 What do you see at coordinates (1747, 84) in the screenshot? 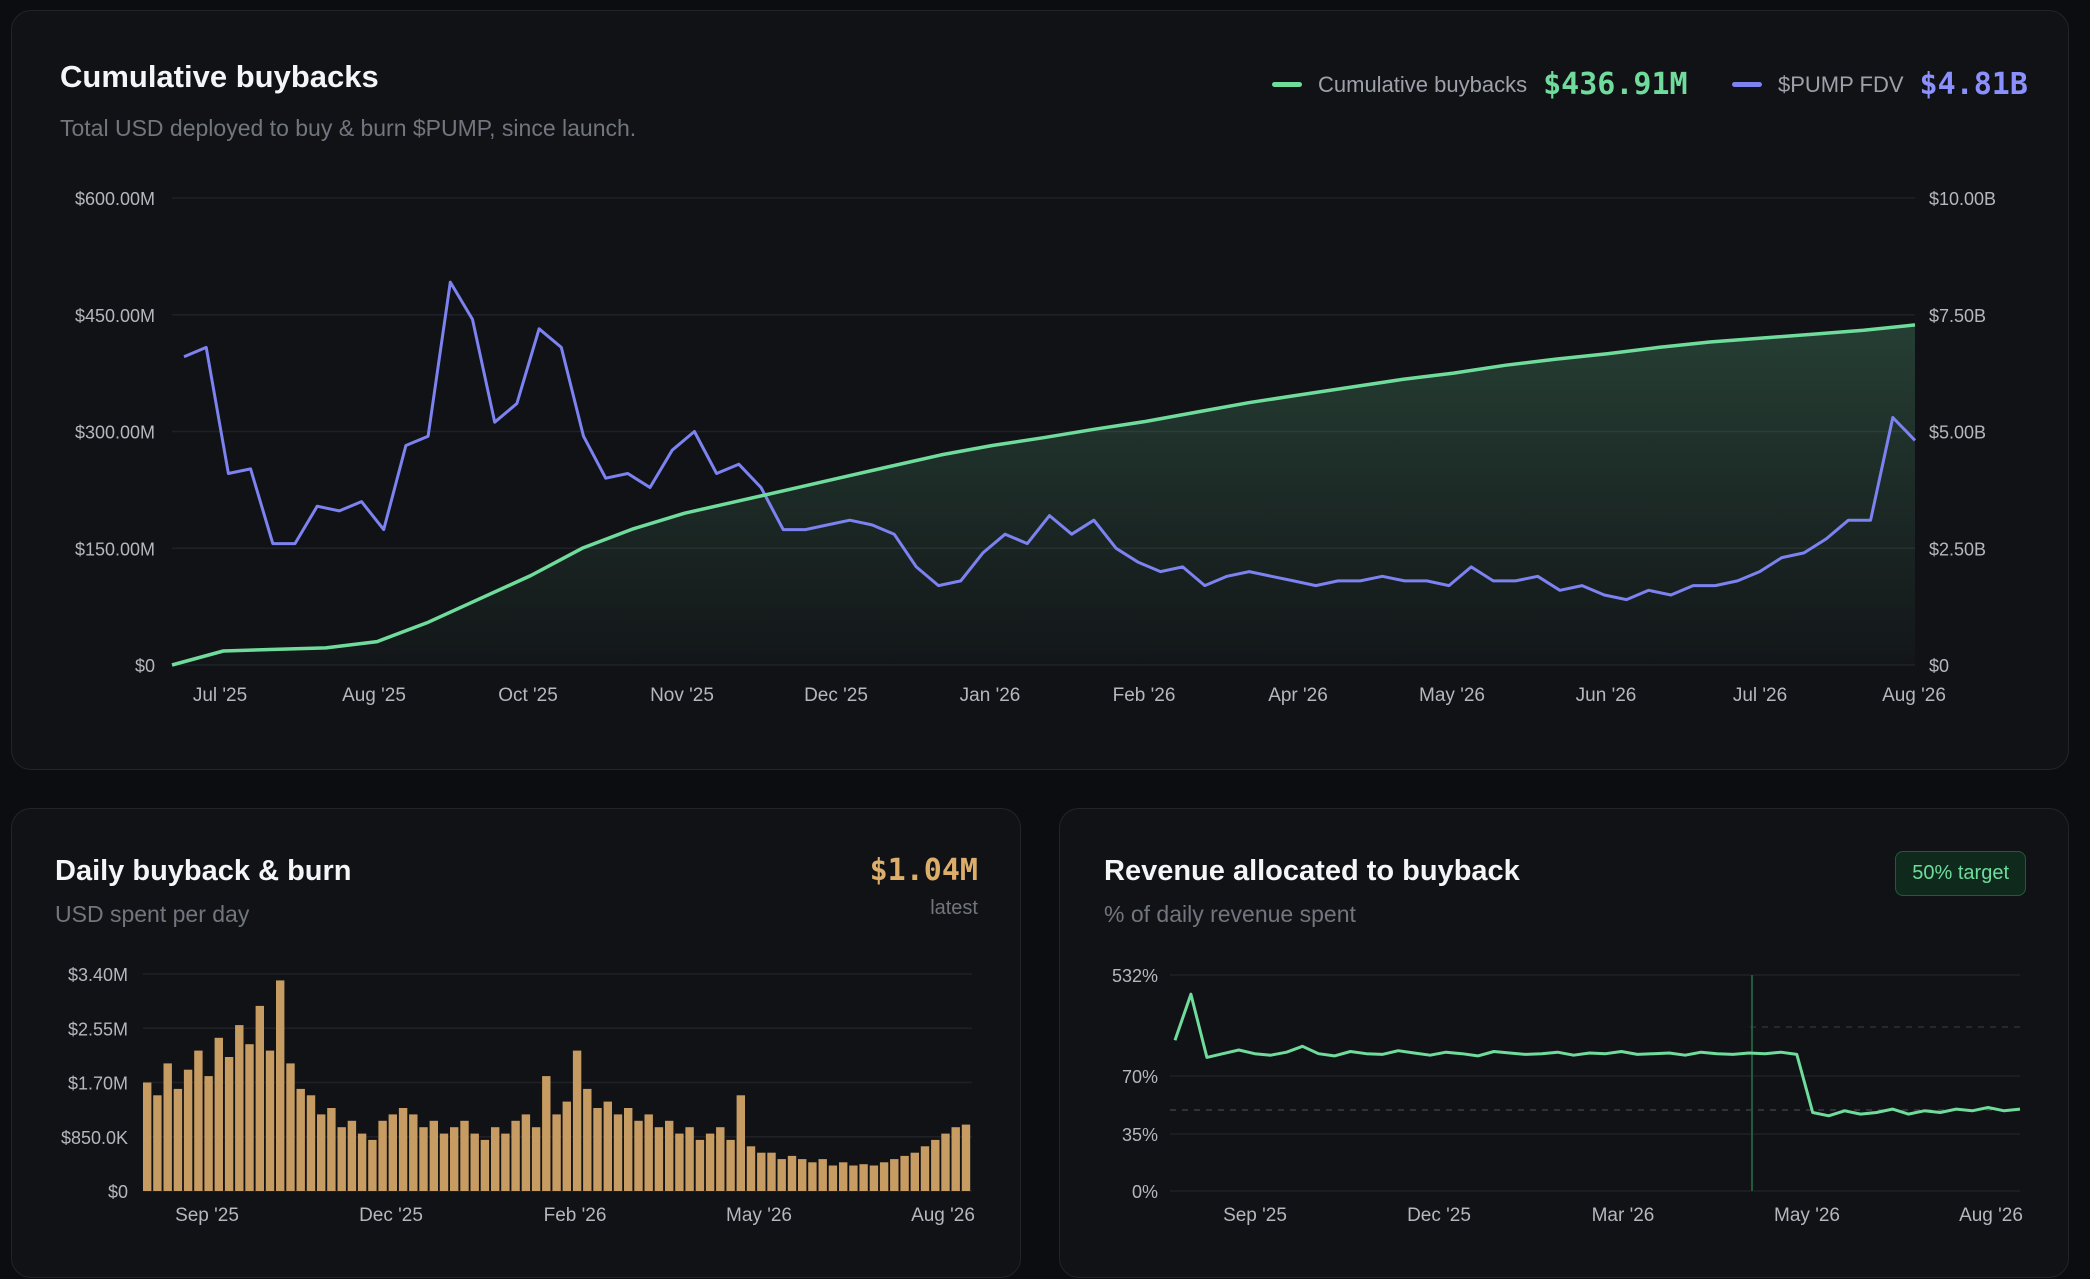
I see `legend-swatch-purple` at bounding box center [1747, 84].